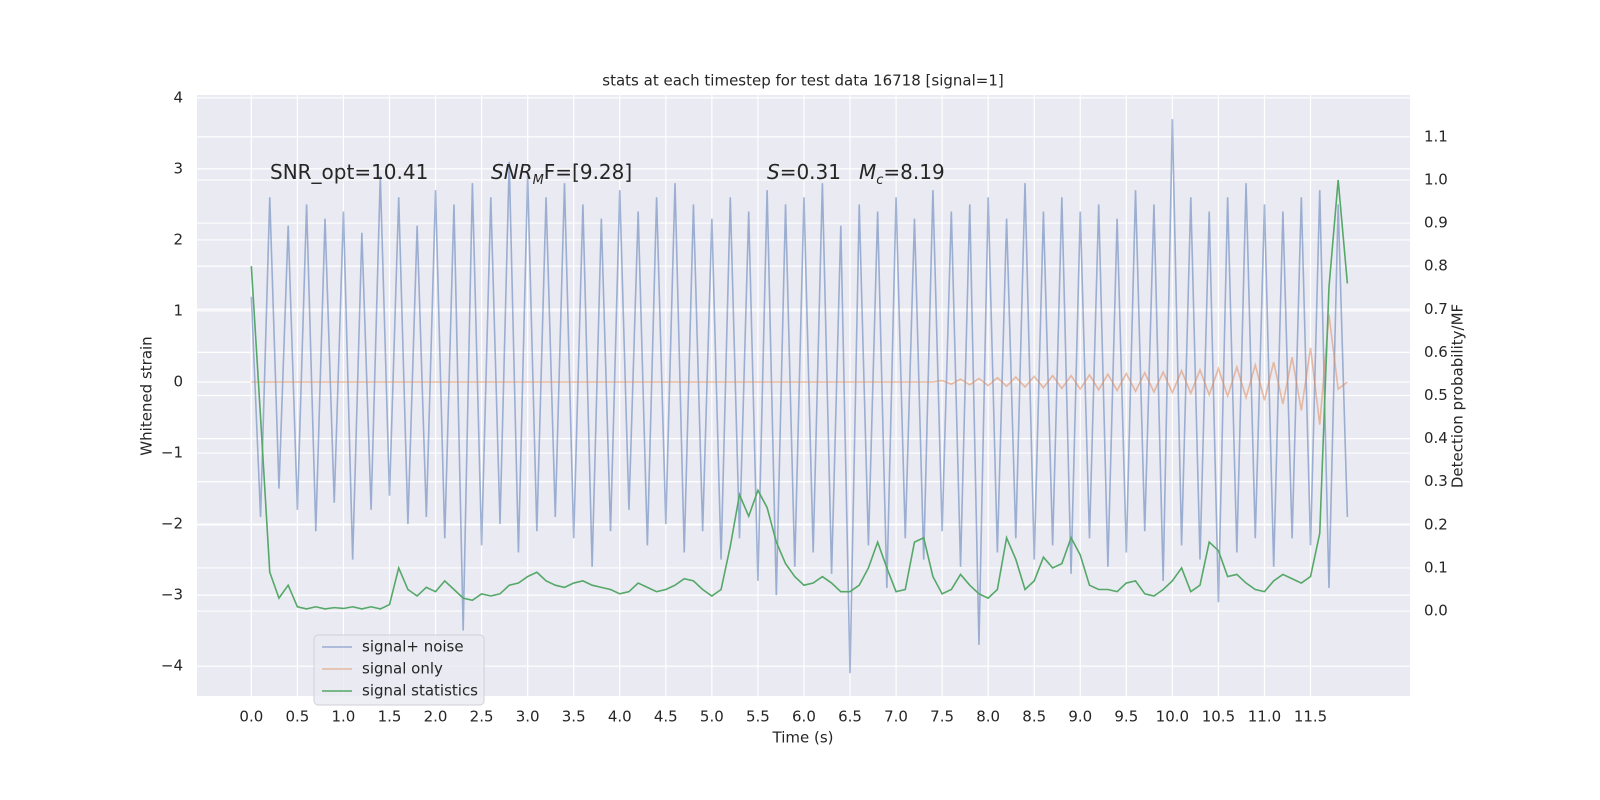  What do you see at coordinates (1218, 717) in the screenshot?
I see `x-tick-label: 10.5` at bounding box center [1218, 717].